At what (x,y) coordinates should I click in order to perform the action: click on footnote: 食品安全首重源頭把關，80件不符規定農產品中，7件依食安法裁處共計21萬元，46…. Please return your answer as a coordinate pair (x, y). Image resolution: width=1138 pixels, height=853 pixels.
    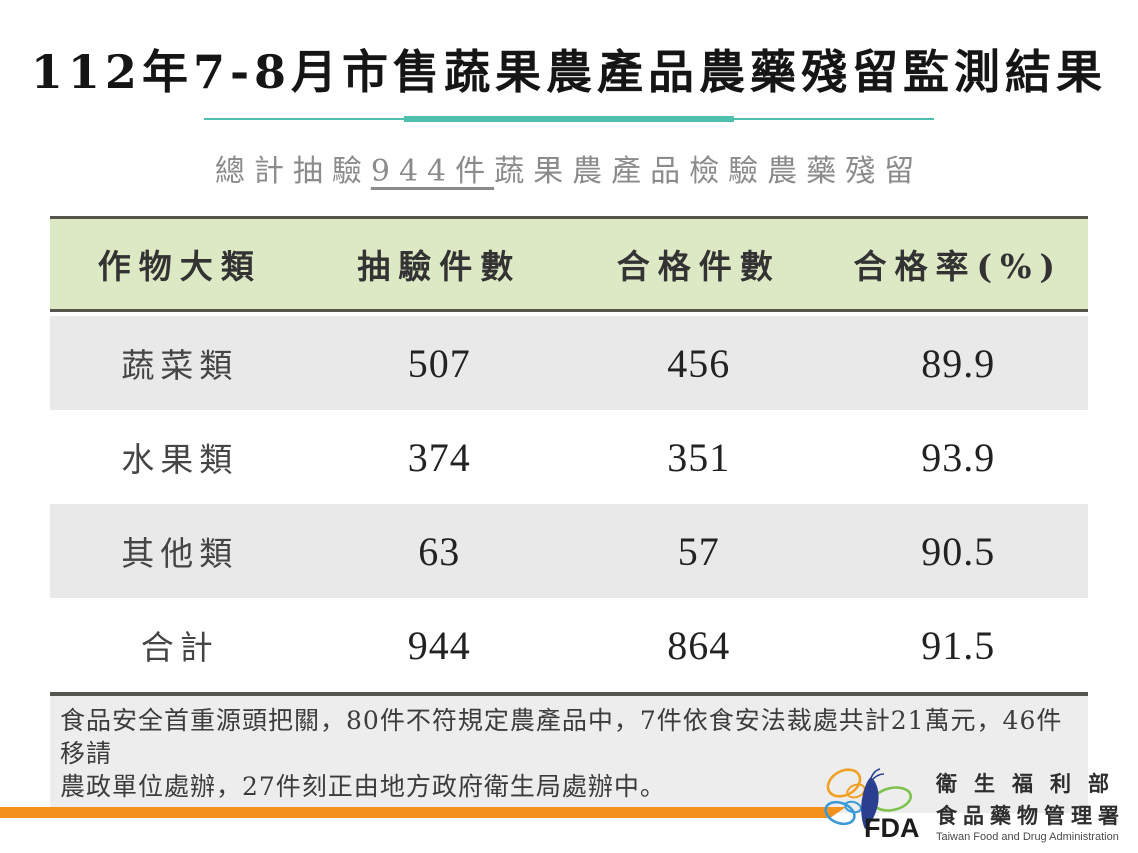
    Looking at the image, I should click on (569, 752).